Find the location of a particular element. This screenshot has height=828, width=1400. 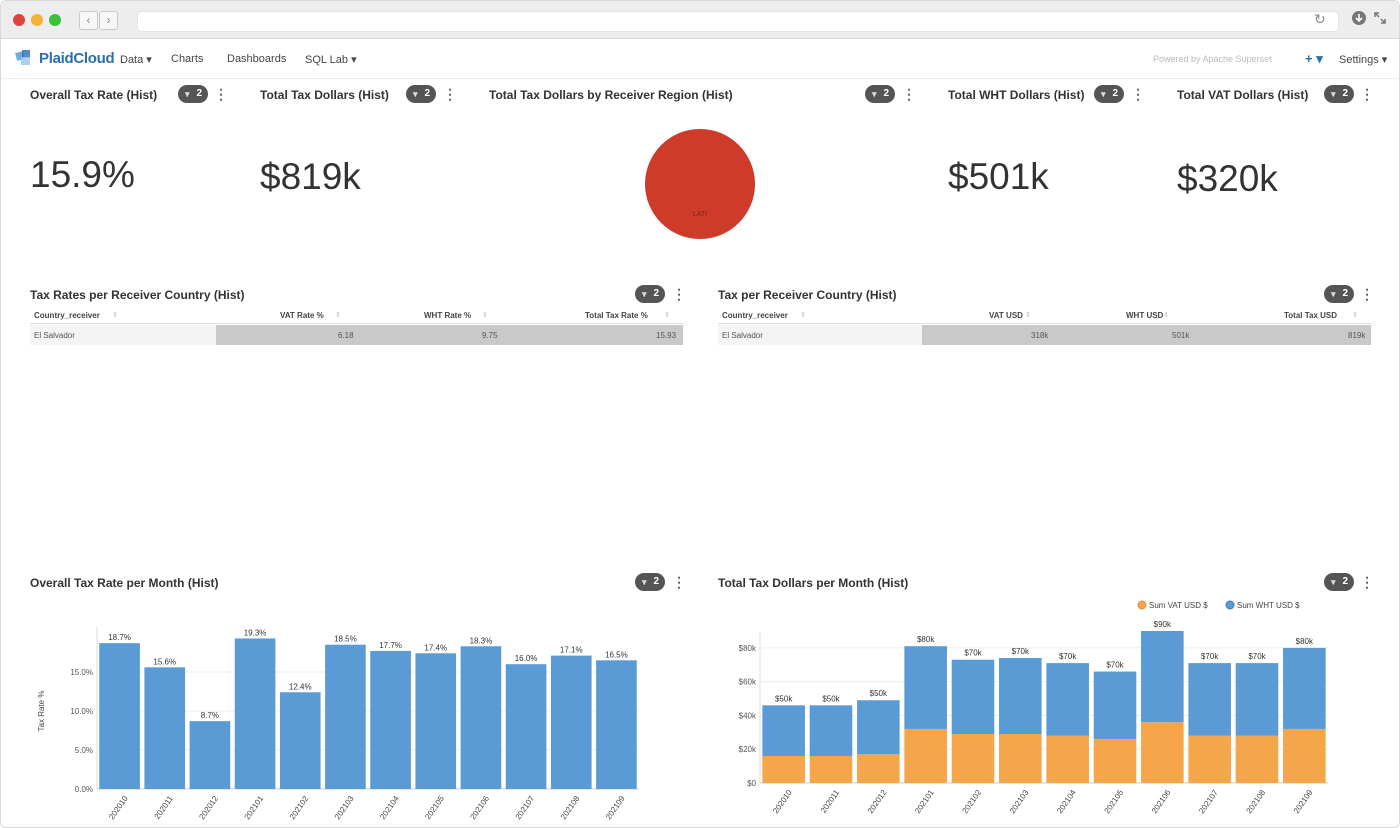

rate-table-menu-icon: ⋮ is located at coordinates (679, 294).